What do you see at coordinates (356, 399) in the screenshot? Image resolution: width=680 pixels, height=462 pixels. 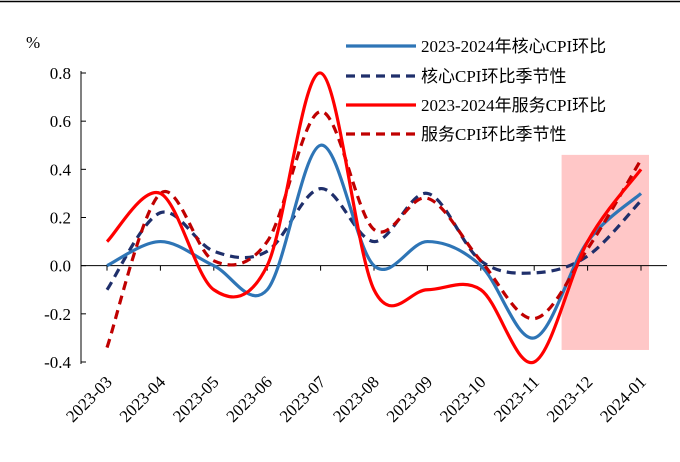 I see `x-tick-label: 2023-08` at bounding box center [356, 399].